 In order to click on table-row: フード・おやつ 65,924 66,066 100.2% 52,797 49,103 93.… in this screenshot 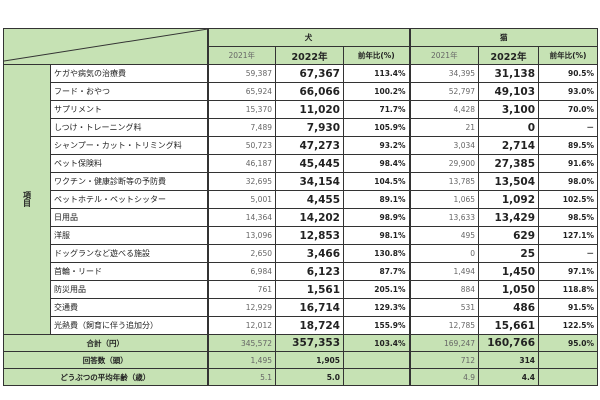, I will do `click(301, 91)`.